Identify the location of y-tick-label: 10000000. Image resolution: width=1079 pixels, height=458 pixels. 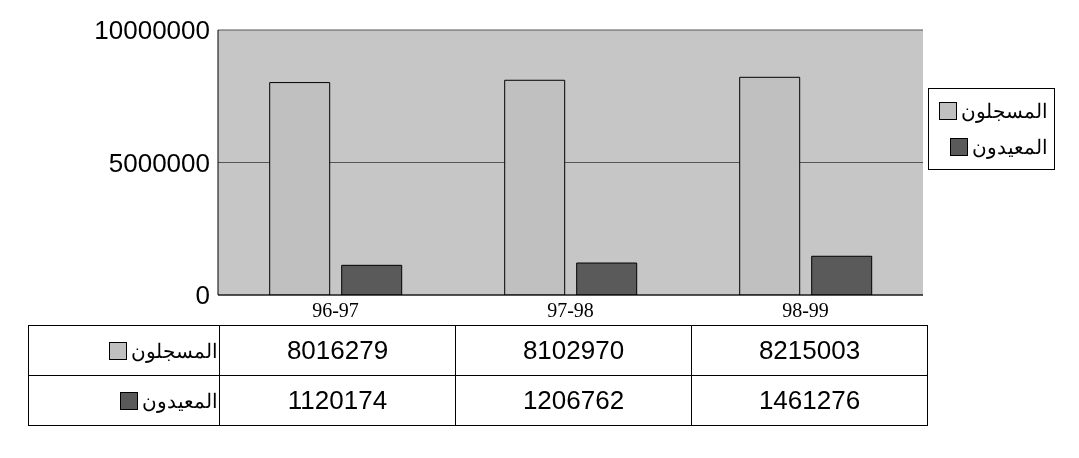
(152, 30).